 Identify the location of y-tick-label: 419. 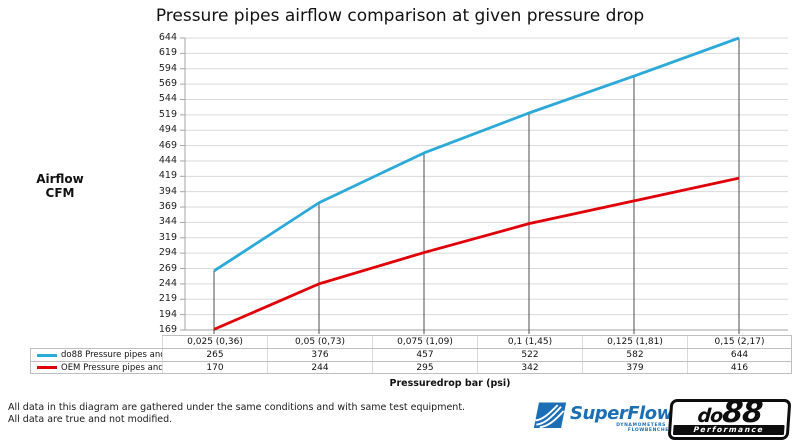
(167, 176).